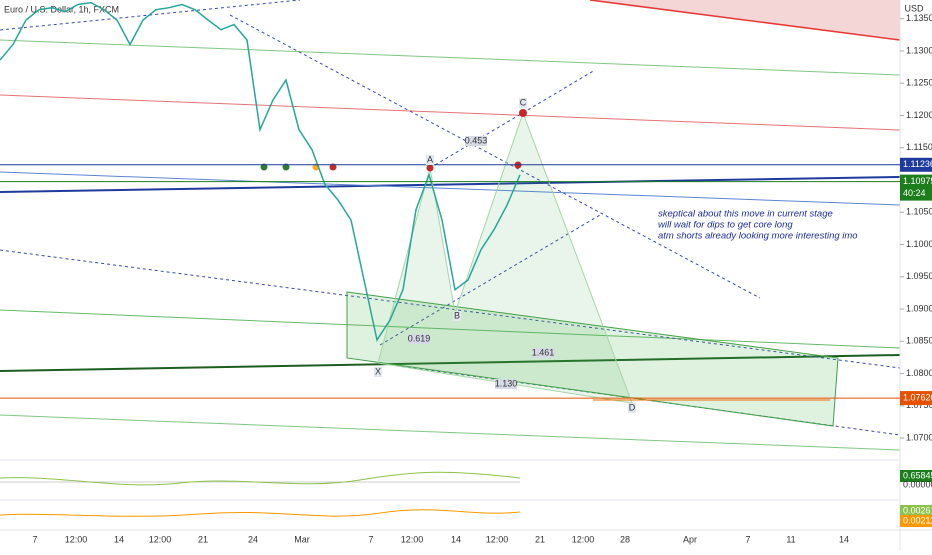  I want to click on x-tick-label: 28, so click(625, 539).